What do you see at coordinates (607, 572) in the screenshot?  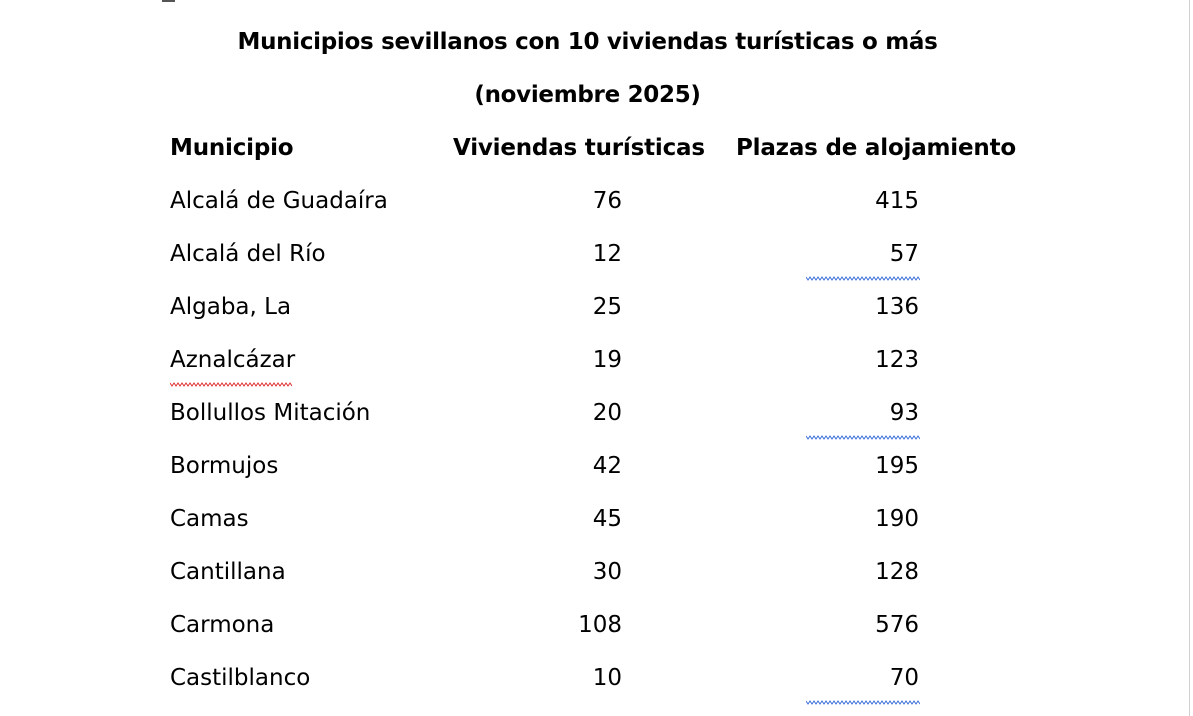 I see `cell-viviendas: 30` at bounding box center [607, 572].